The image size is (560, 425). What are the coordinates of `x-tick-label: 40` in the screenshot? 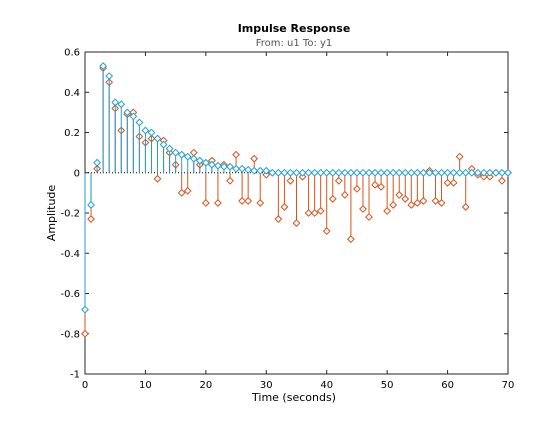 It's located at (326, 385).